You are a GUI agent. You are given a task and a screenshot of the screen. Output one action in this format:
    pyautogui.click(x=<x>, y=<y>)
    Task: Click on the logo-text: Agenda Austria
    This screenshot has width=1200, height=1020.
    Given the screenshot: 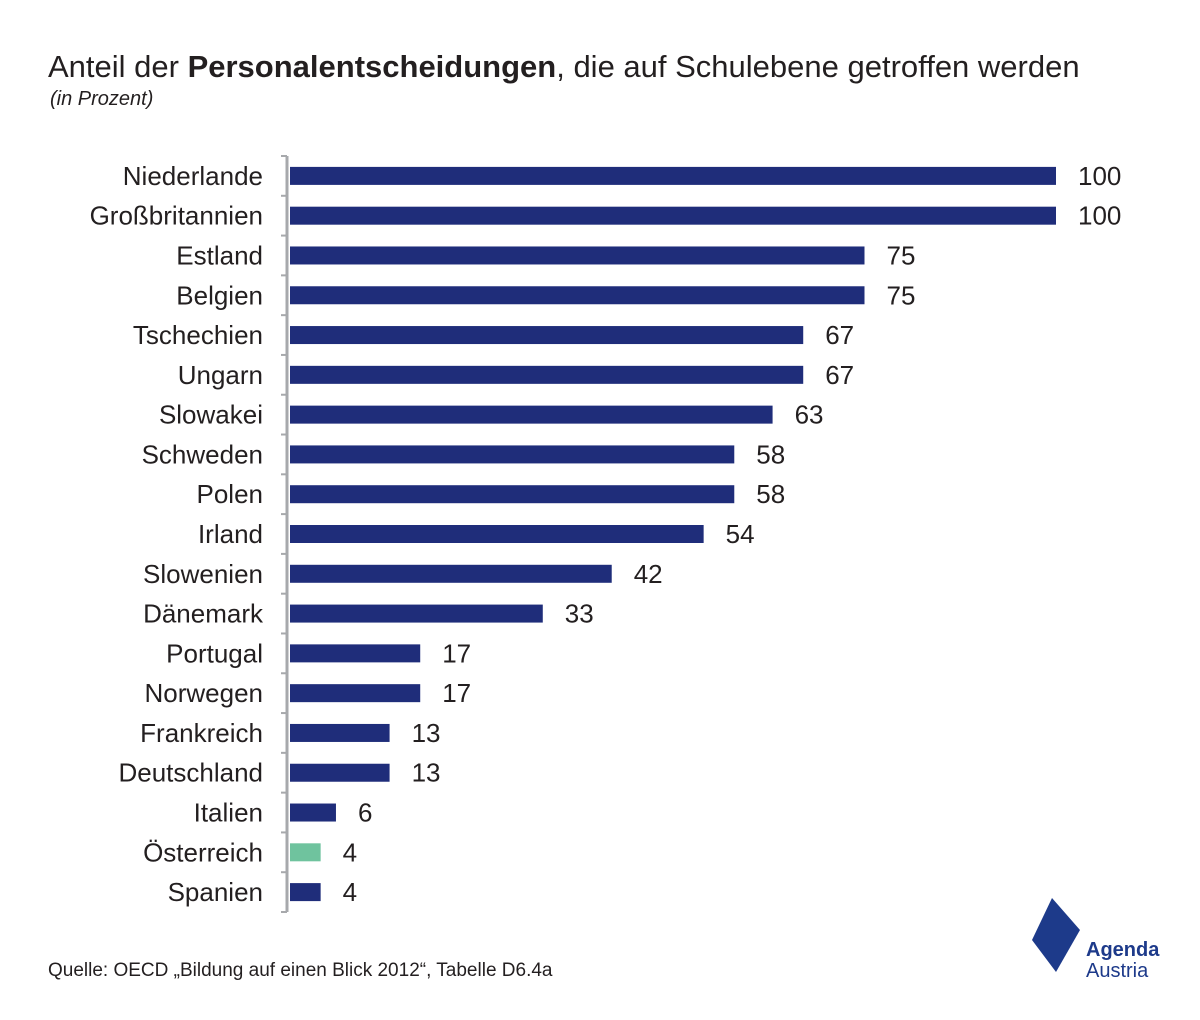 What is the action you would take?
    pyautogui.click(x=1122, y=961)
    